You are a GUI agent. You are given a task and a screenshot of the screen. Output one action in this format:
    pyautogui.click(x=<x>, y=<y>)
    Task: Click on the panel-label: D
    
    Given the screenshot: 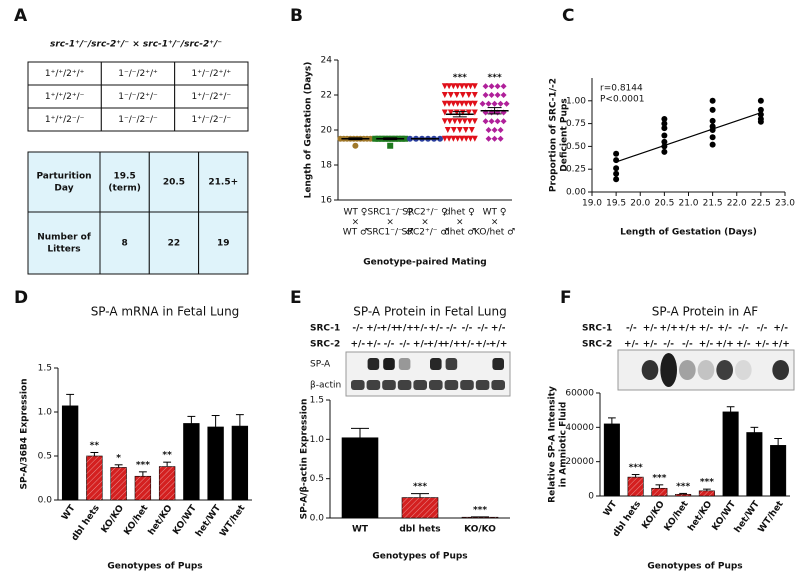 What is the action you would take?
    pyautogui.click(x=21, y=298)
    